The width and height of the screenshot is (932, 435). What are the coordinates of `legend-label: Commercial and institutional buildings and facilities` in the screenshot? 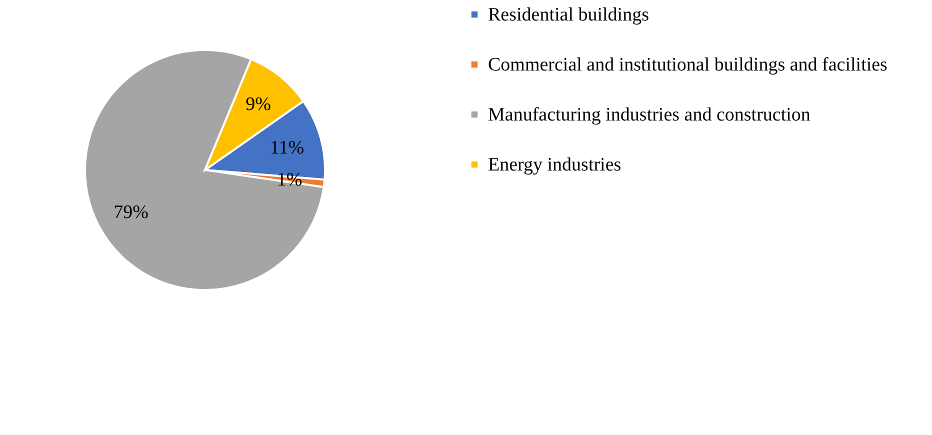 It's located at (688, 65).